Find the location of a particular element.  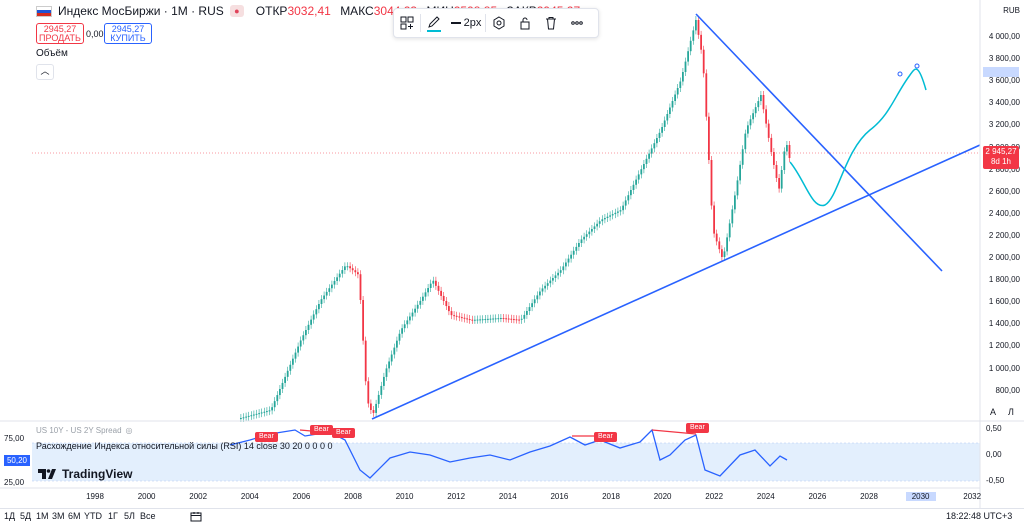

range-button: 5Д is located at coordinates (26, 516).